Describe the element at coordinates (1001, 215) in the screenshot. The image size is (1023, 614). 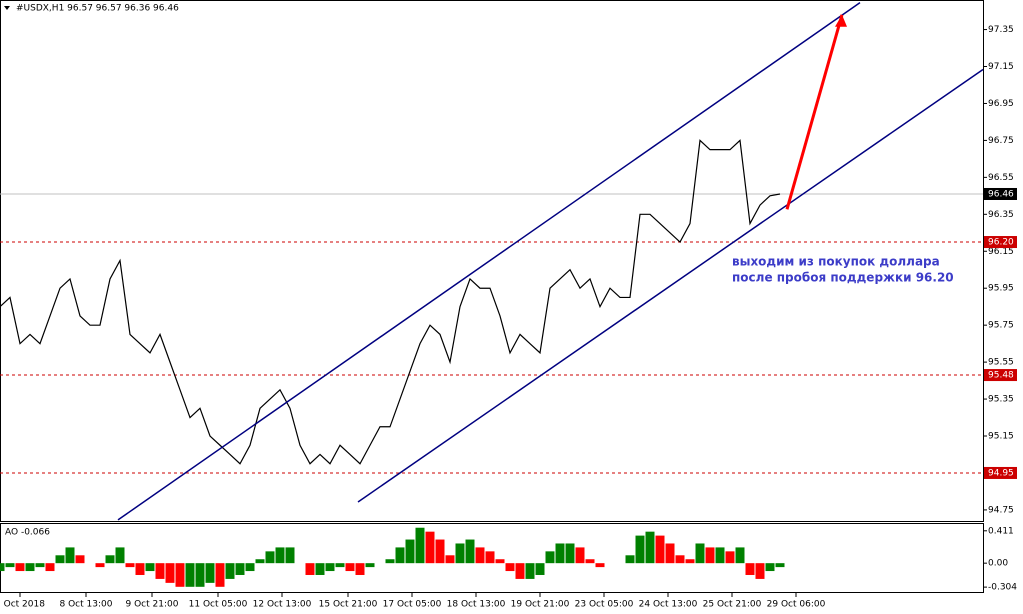
I see `y-tick-label: 96.35` at that location.